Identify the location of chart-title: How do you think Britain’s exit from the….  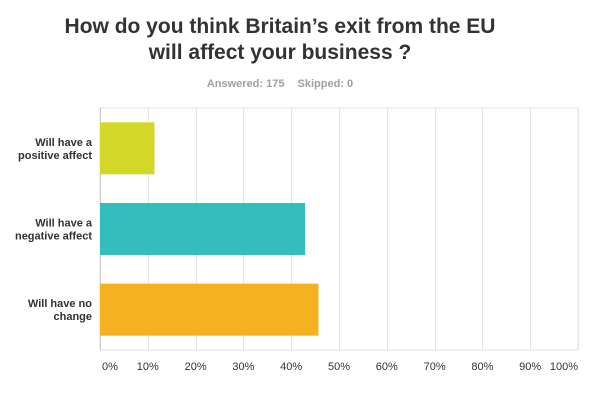
(280, 40).